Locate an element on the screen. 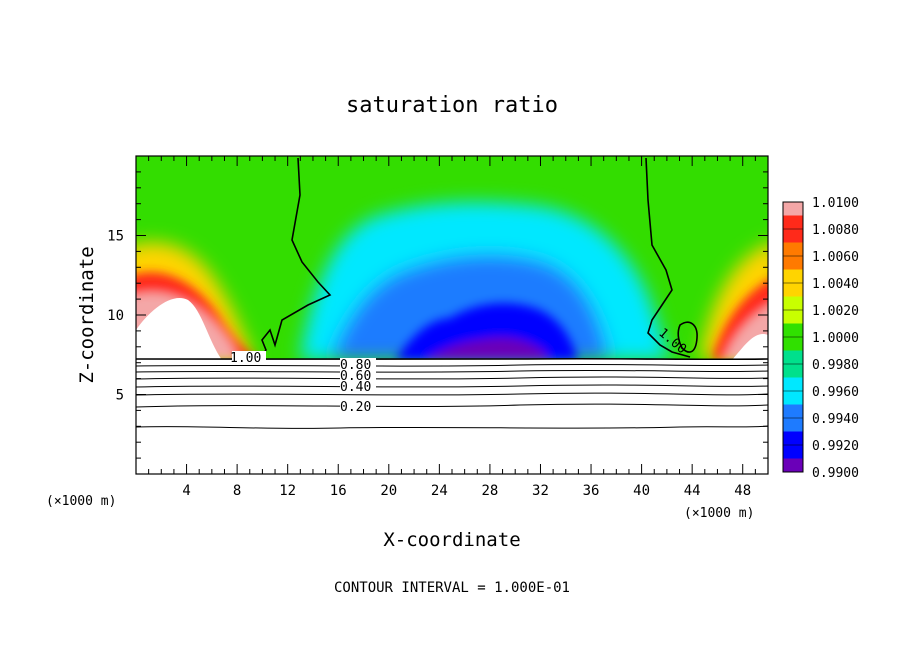 The height and width of the screenshot is (654, 904). colorbar-label: 0.9940 is located at coordinates (835, 419).